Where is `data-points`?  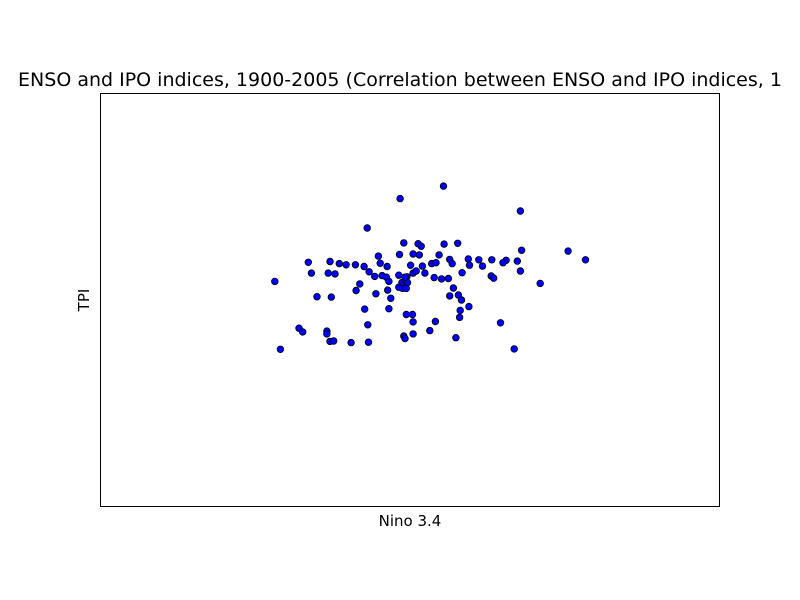
data-points is located at coordinates (430, 267).